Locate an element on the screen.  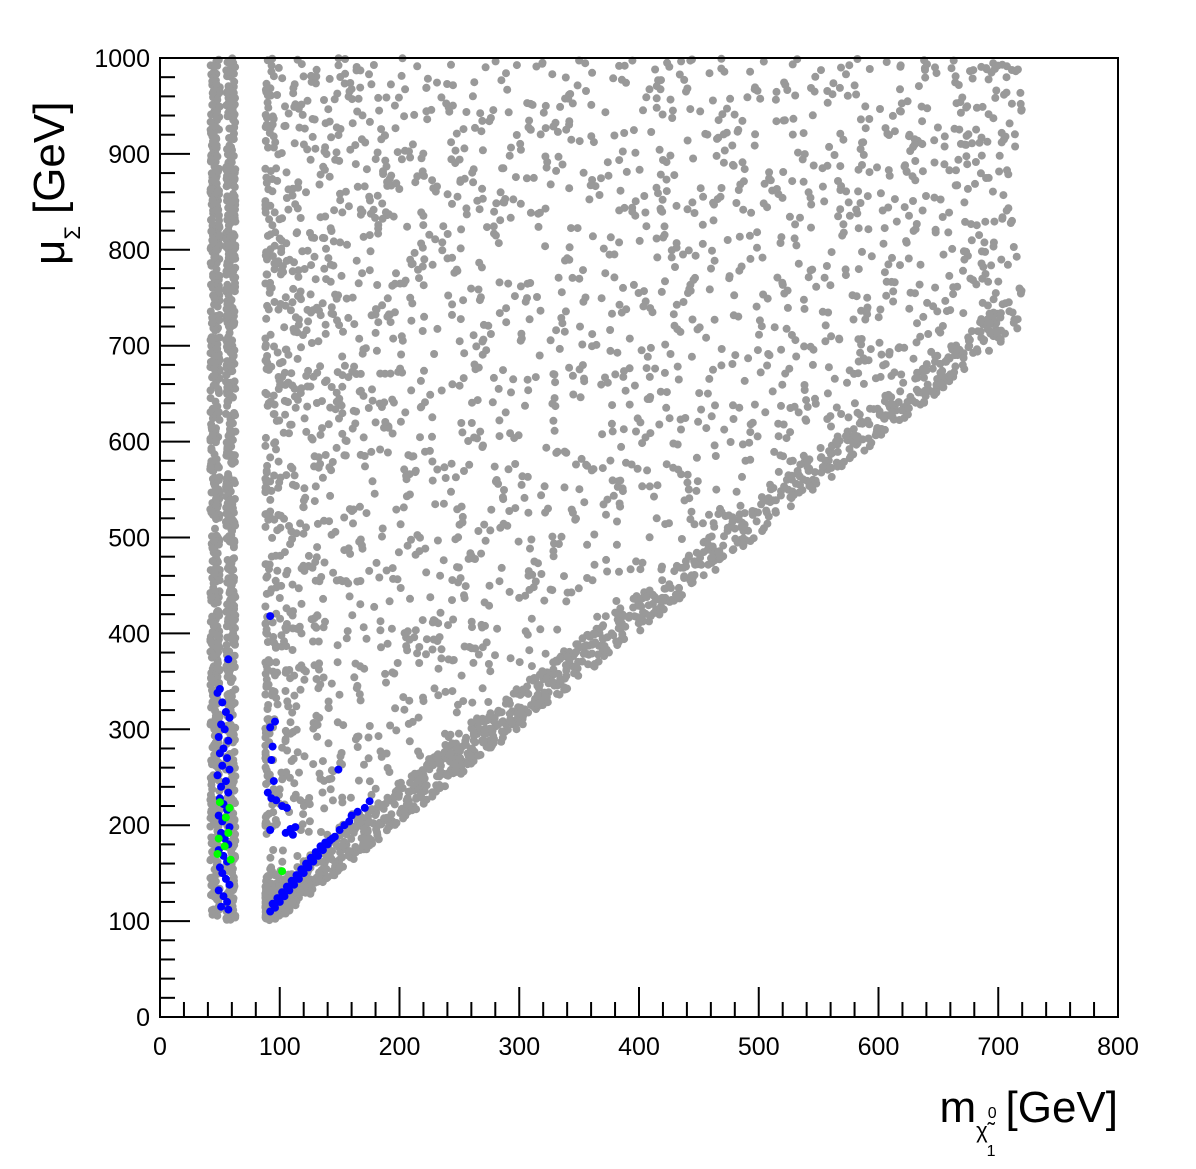
x-axis-title-sub-subscript: 1 is located at coordinates (991, 1151).